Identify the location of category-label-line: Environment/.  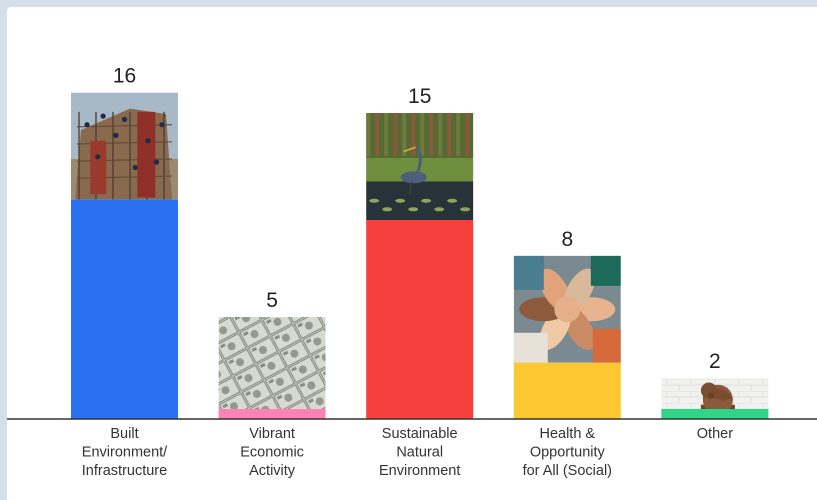
(125, 453).